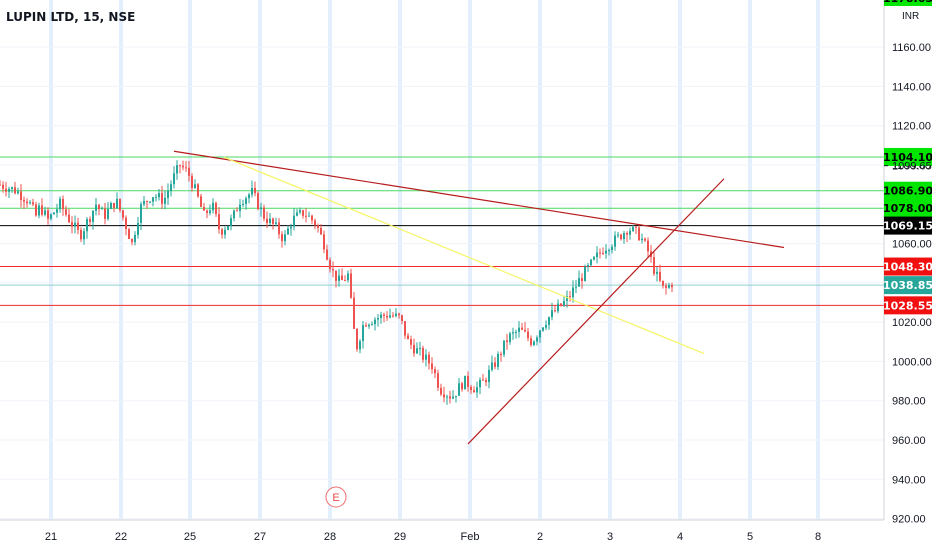  What do you see at coordinates (907, 305) in the screenshot?
I see `price-tag-label: 1028.55` at bounding box center [907, 305].